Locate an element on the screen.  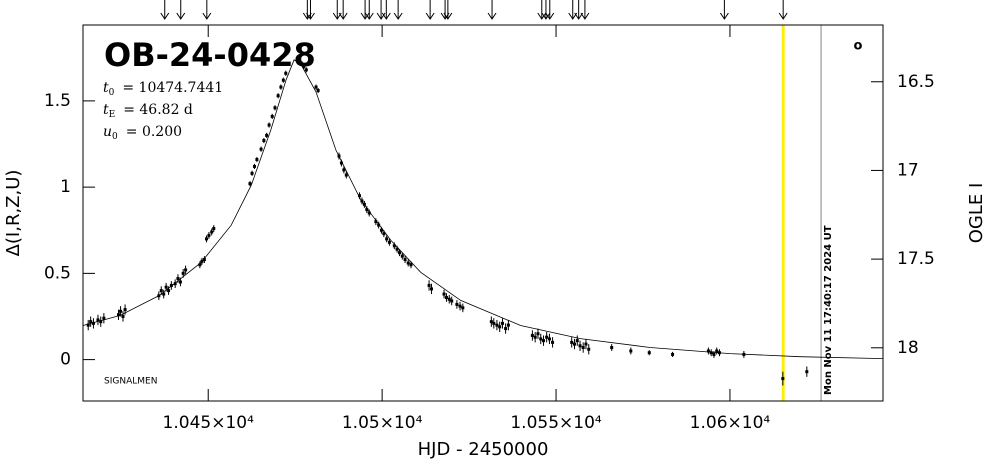
annotation: SIGNALMEN is located at coordinates (130, 382).